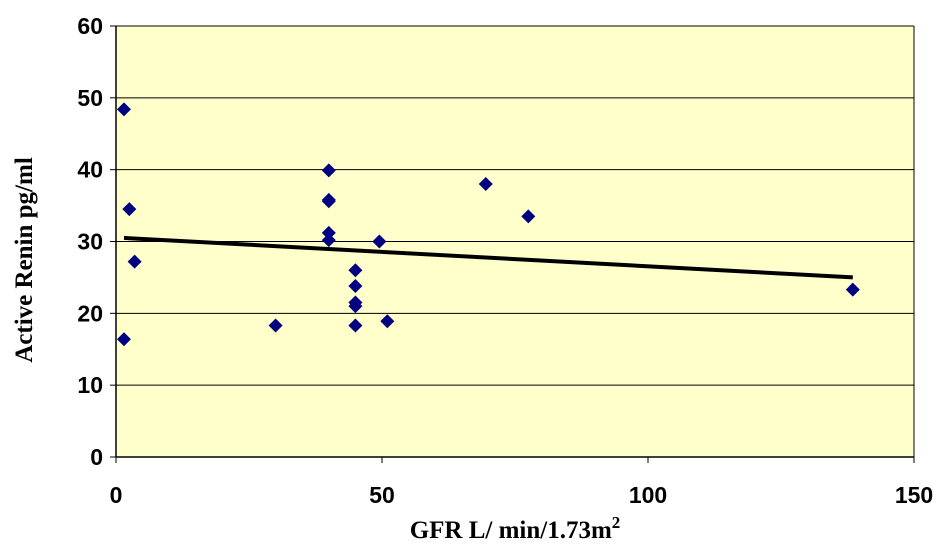 The height and width of the screenshot is (548, 940). I want to click on x-tick-labels: 0 50 100 150, so click(522, 495).